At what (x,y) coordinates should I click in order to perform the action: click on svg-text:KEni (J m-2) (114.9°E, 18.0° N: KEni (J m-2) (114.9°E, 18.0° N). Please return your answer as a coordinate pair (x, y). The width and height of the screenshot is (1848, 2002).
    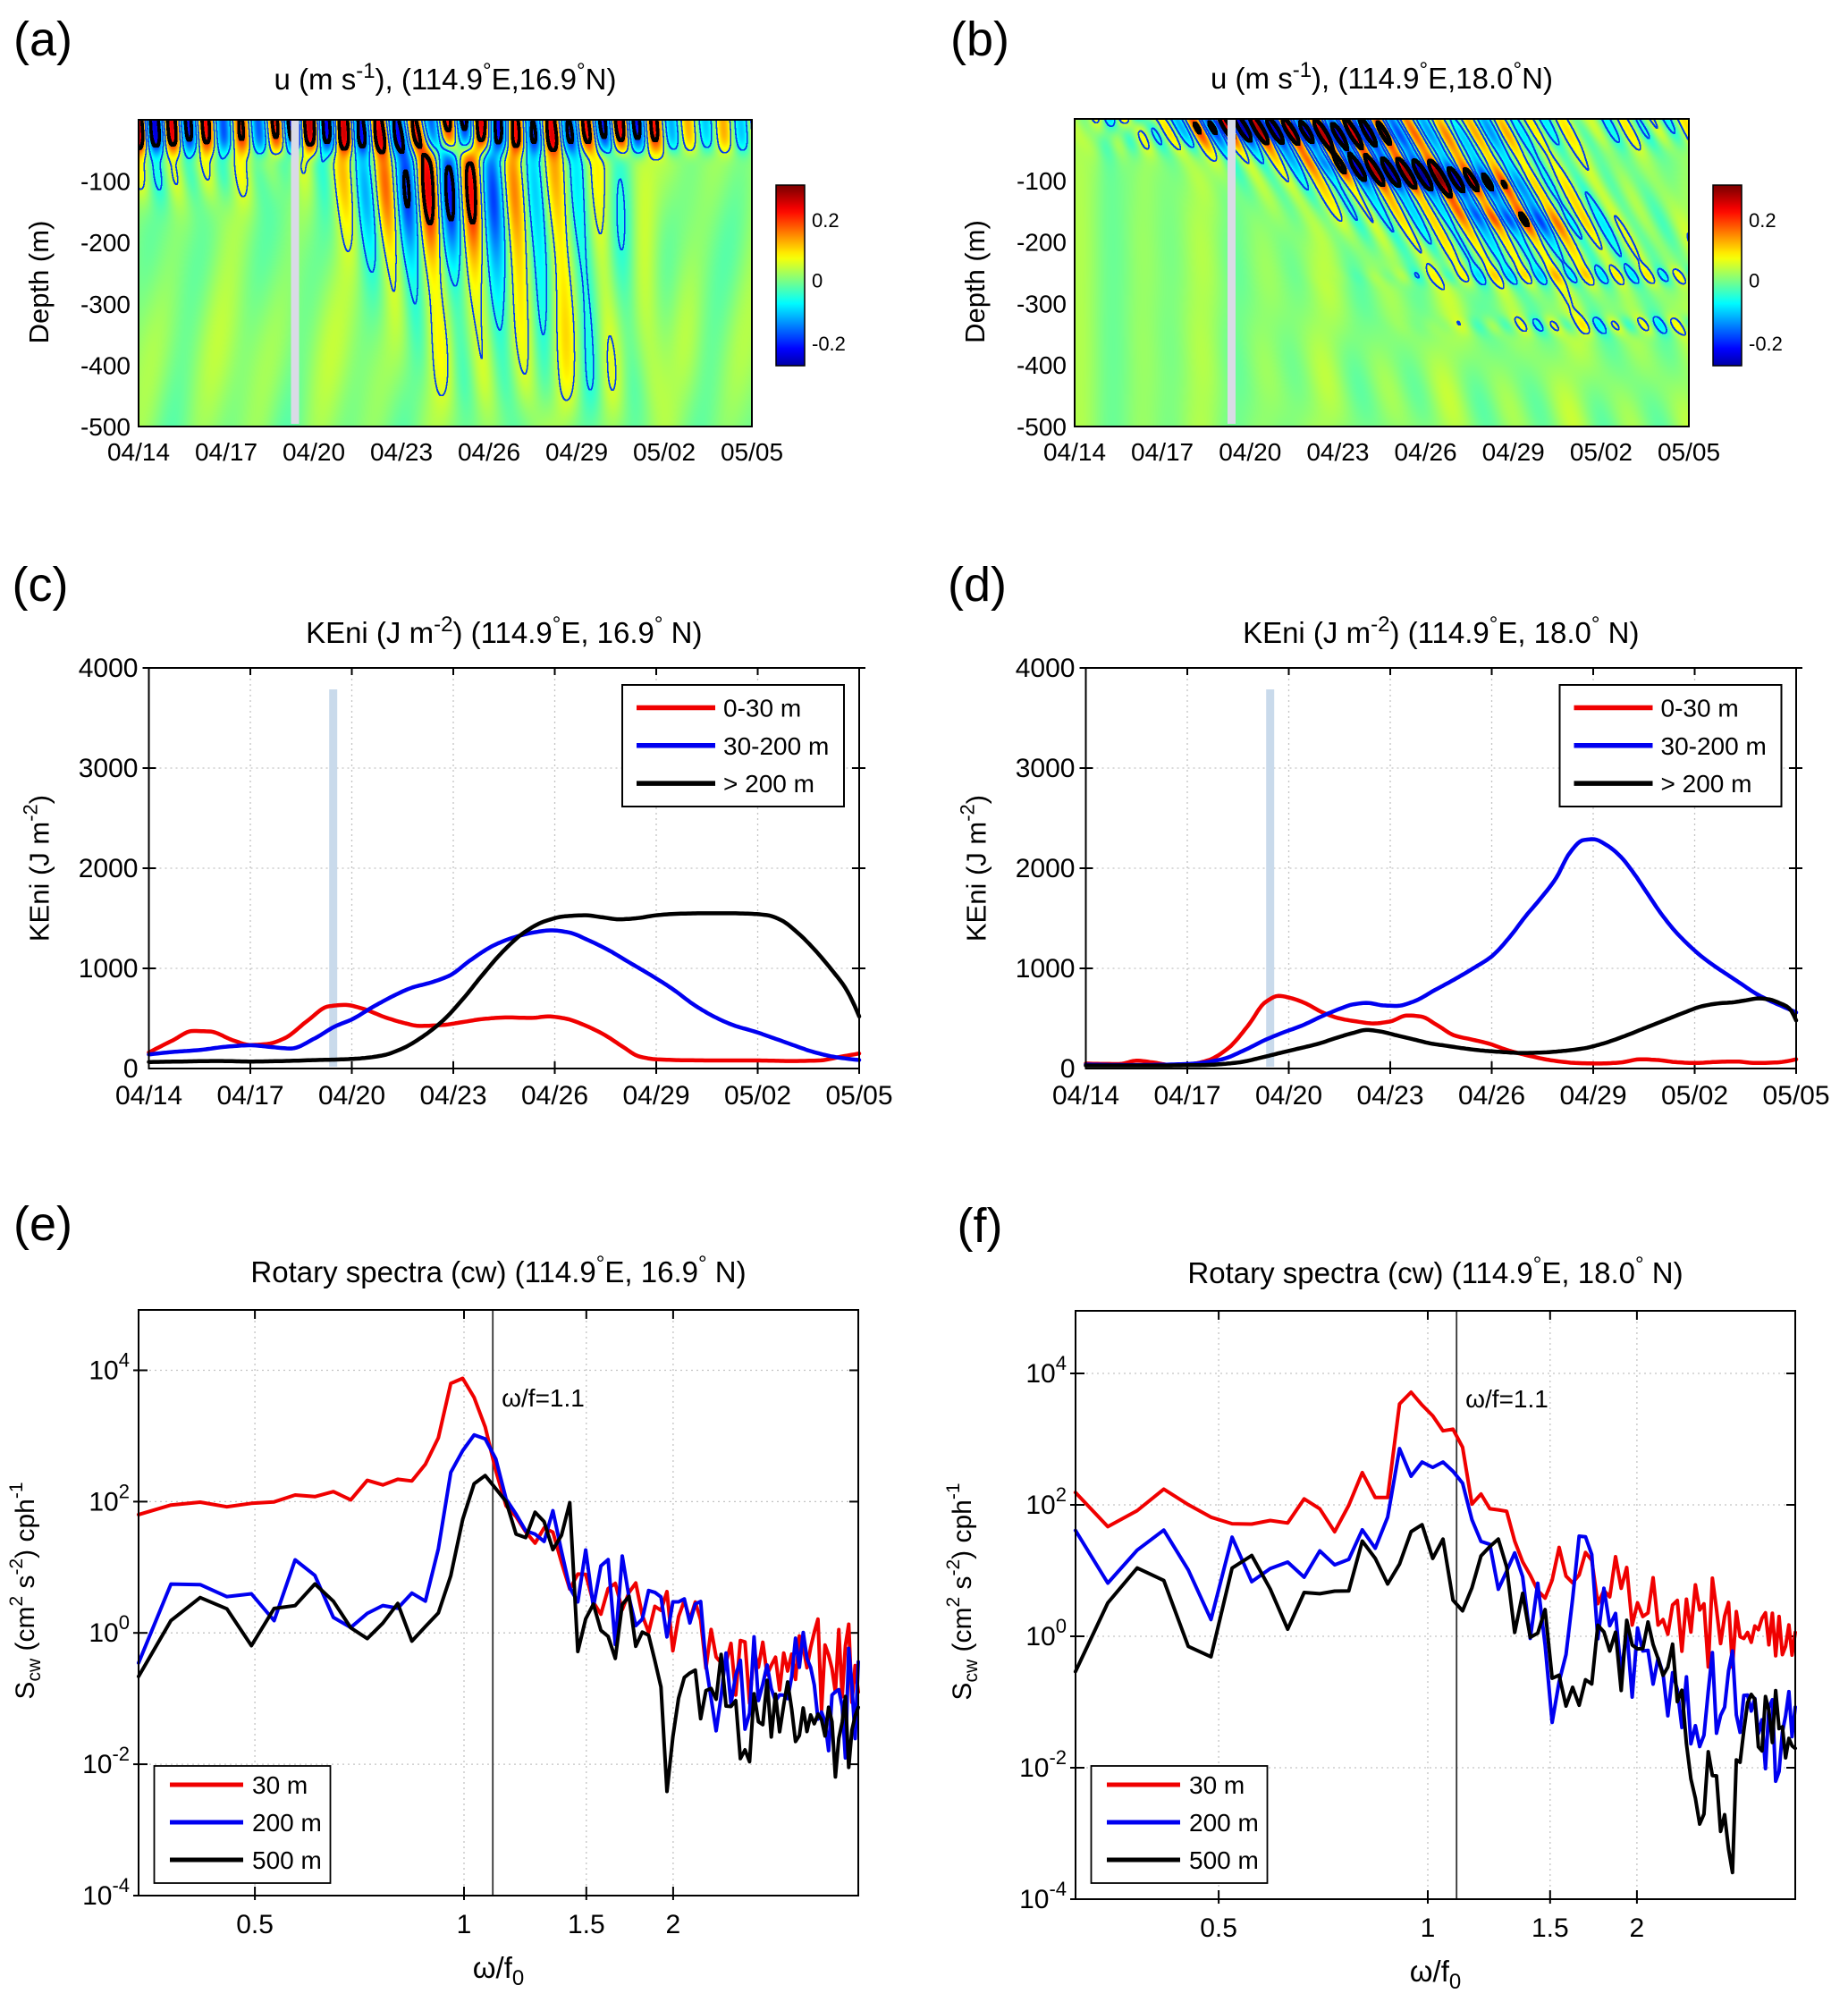
    Looking at the image, I should click on (1441, 631).